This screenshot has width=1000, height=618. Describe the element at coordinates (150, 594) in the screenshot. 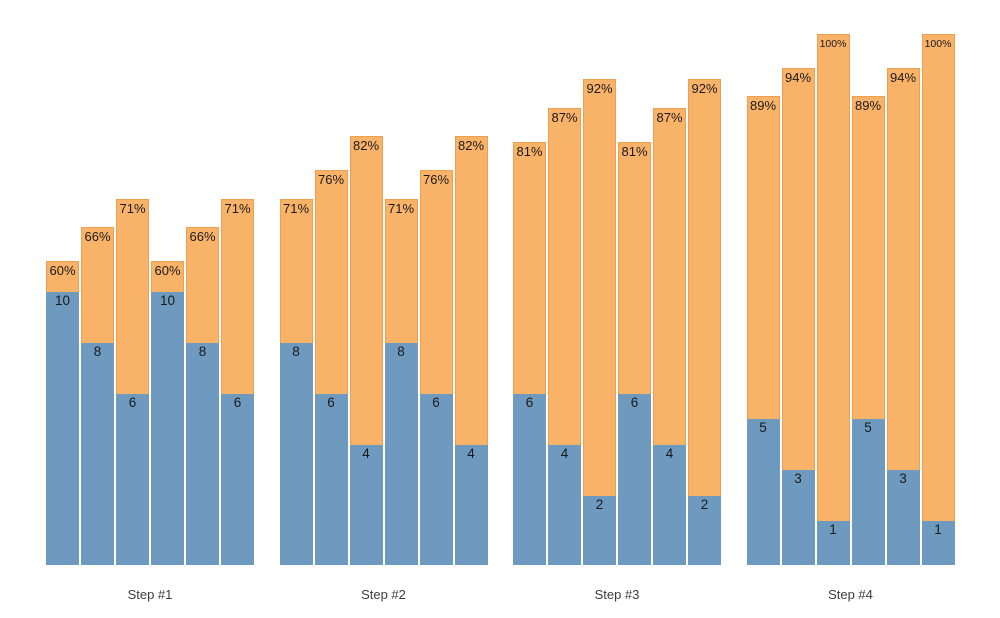

I see `step-label: Step #1` at that location.